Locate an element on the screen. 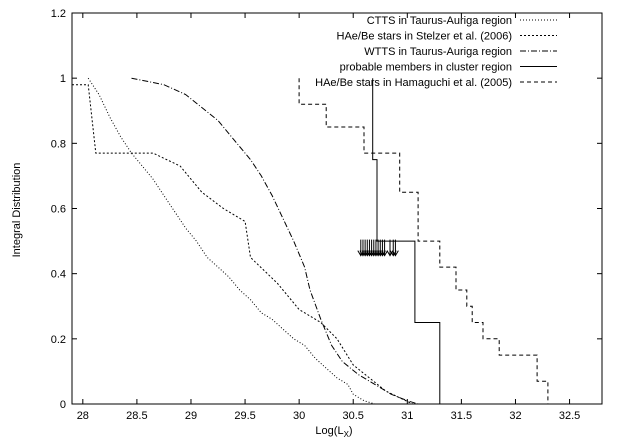 This screenshot has width=618, height=443. y-axis-label: Integral Distribution is located at coordinates (17, 210).